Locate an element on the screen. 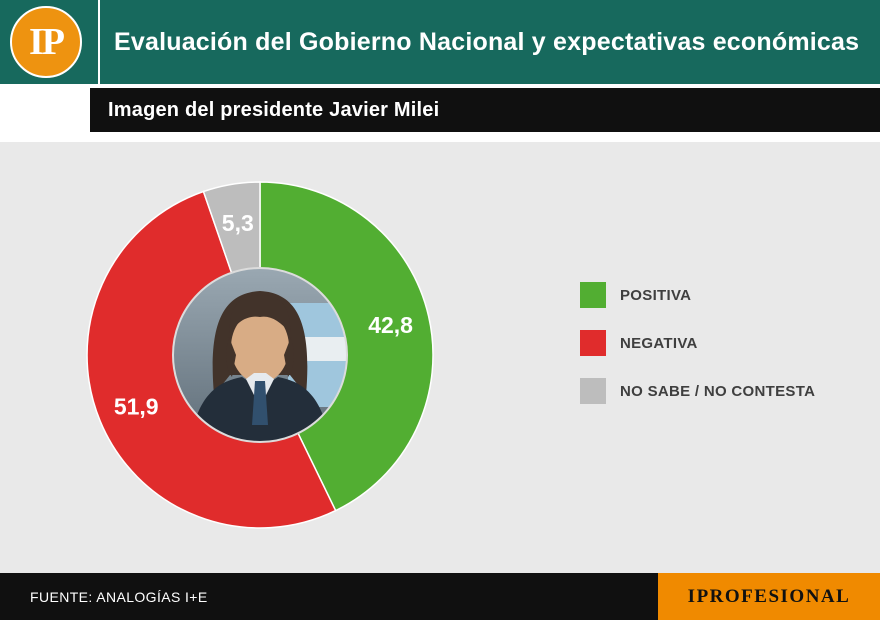  legend-swatch-negativa is located at coordinates (593, 343).